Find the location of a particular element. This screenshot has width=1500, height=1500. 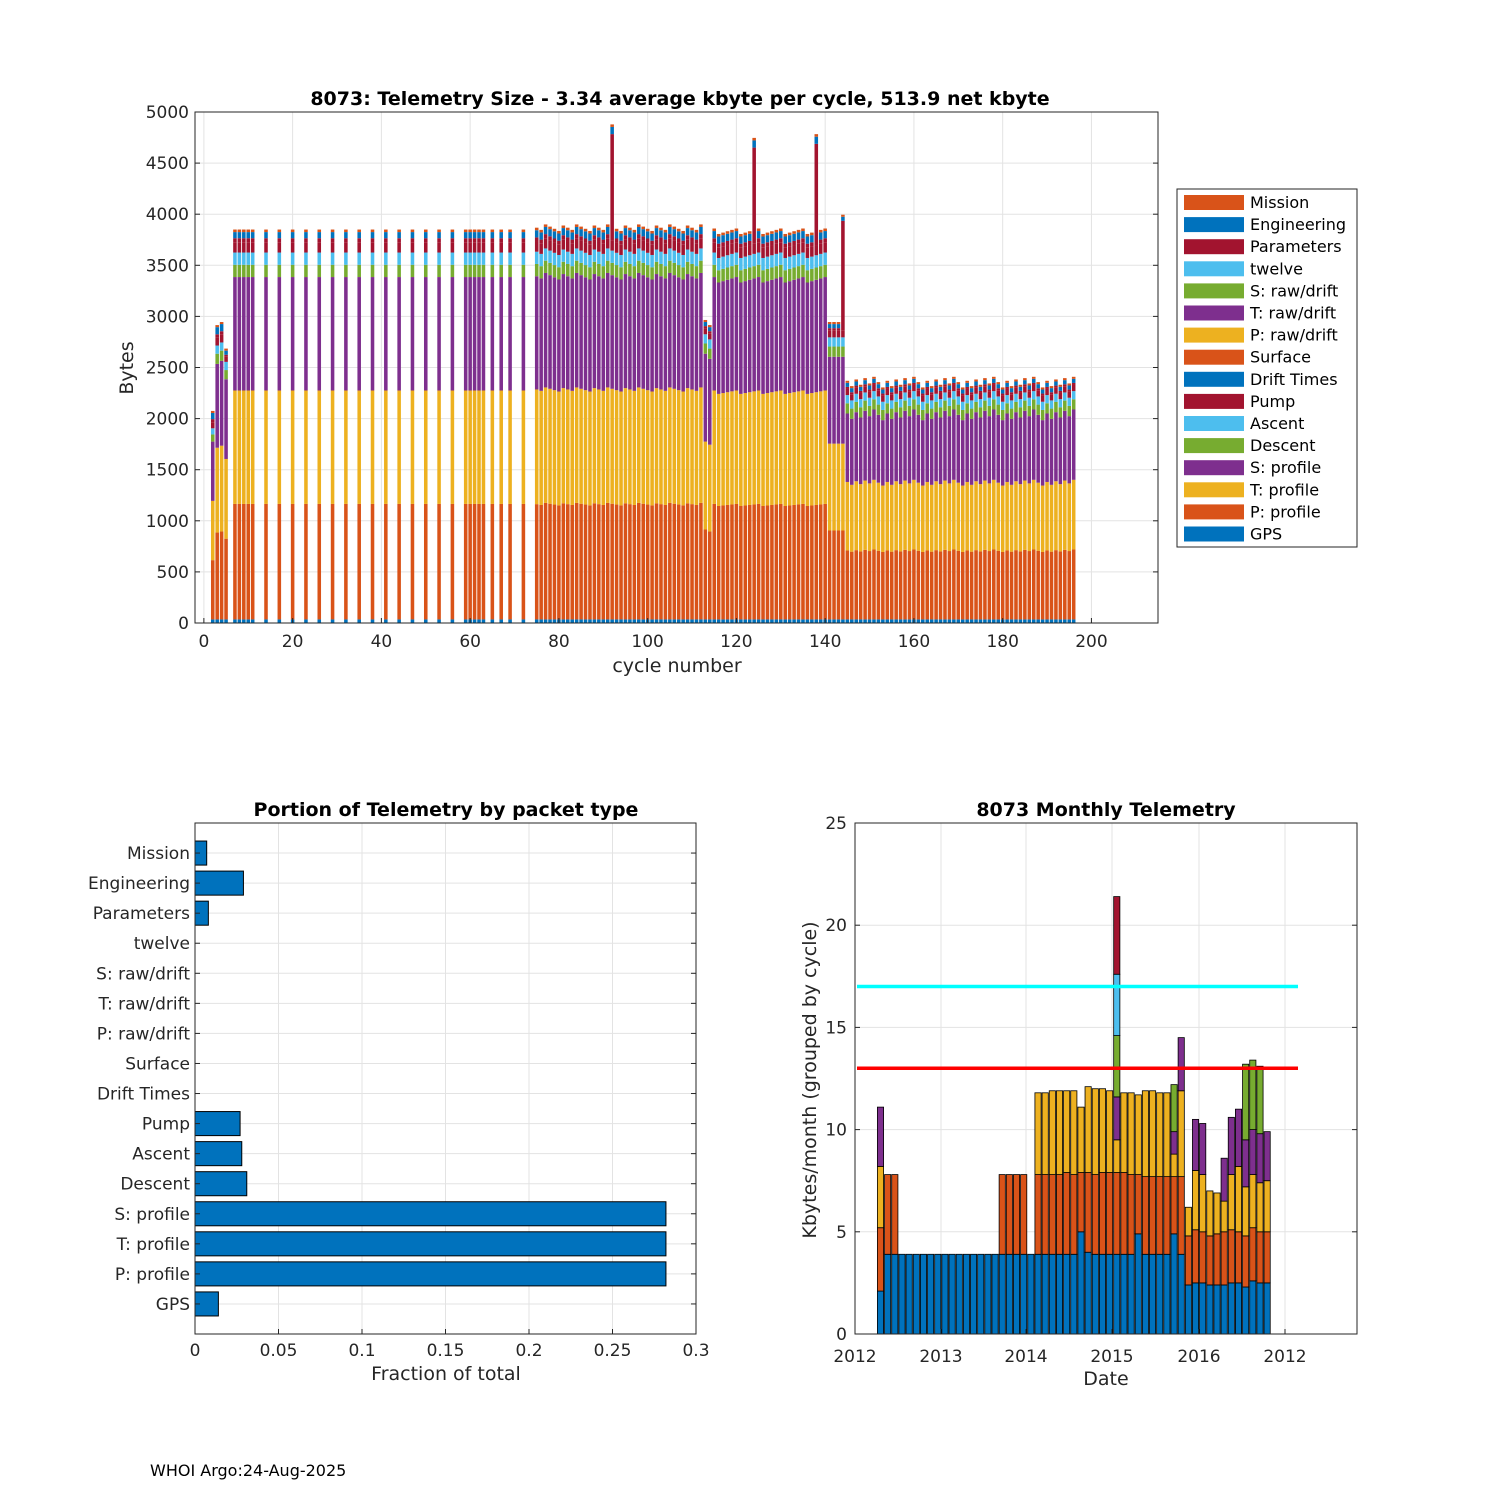

top-ytick-label: 1000 is located at coordinates (167, 522).